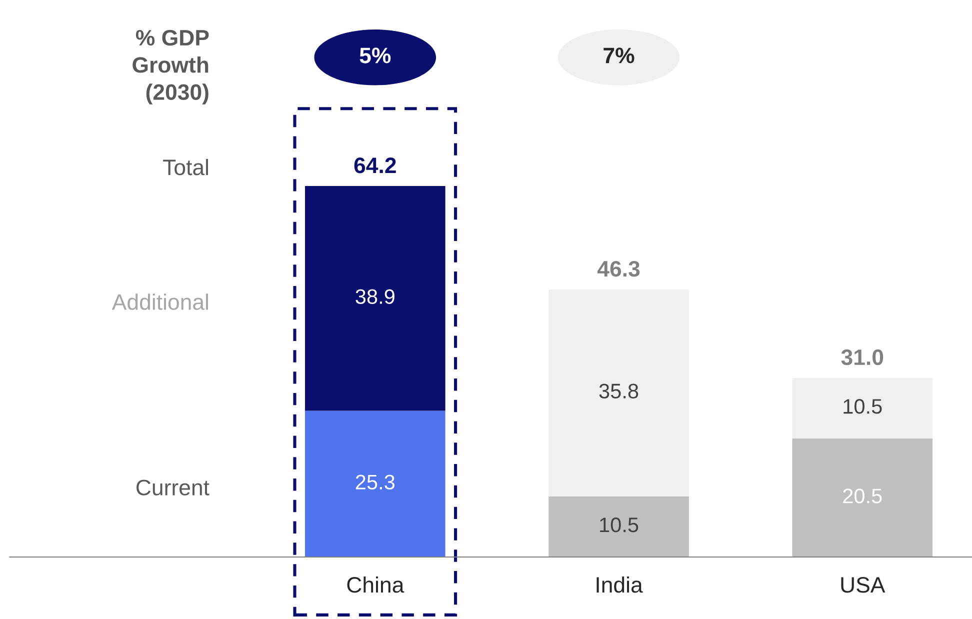  Describe the element at coordinates (862, 357) in the screenshot. I see `total-label: 31.0` at that location.